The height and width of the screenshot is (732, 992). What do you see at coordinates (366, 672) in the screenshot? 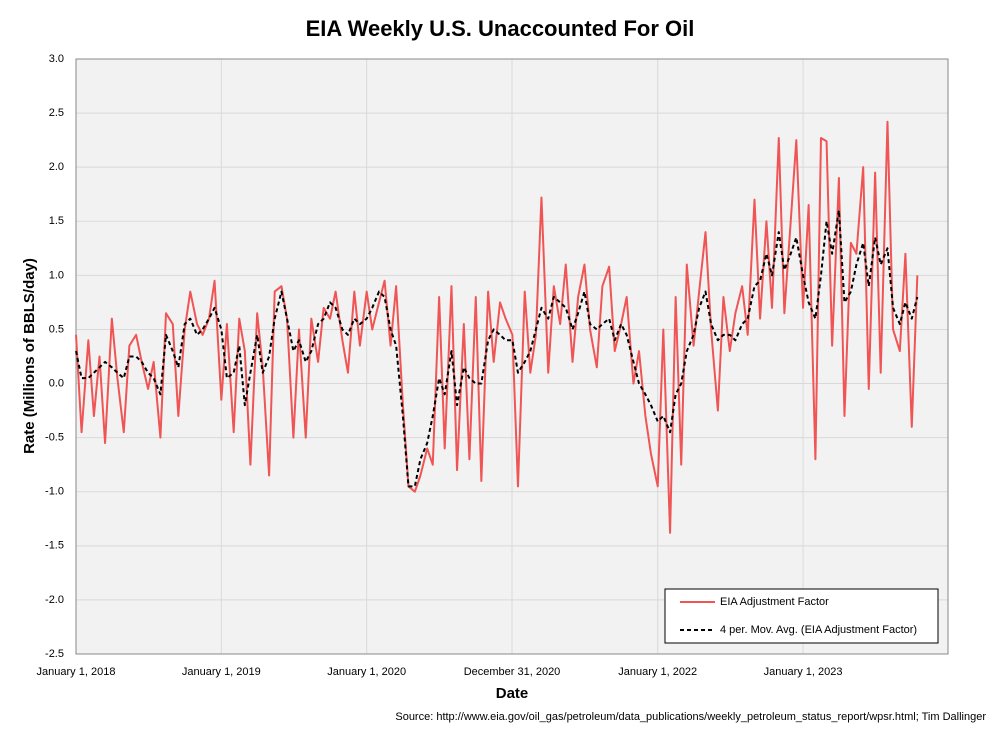
I see `x-tick-label: January 1, 2020` at bounding box center [366, 672].